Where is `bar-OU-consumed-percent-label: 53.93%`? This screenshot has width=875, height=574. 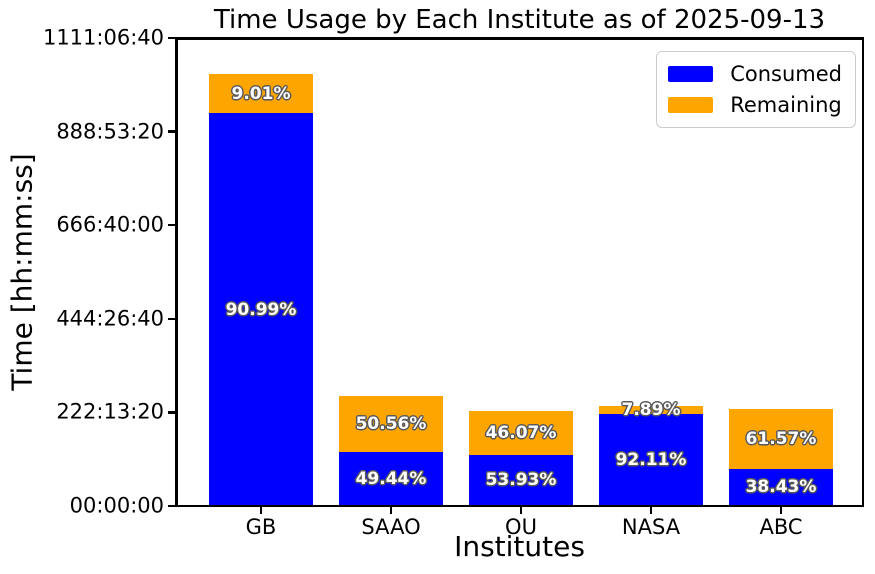 bar-OU-consumed-percent-label: 53.93% is located at coordinates (521, 480).